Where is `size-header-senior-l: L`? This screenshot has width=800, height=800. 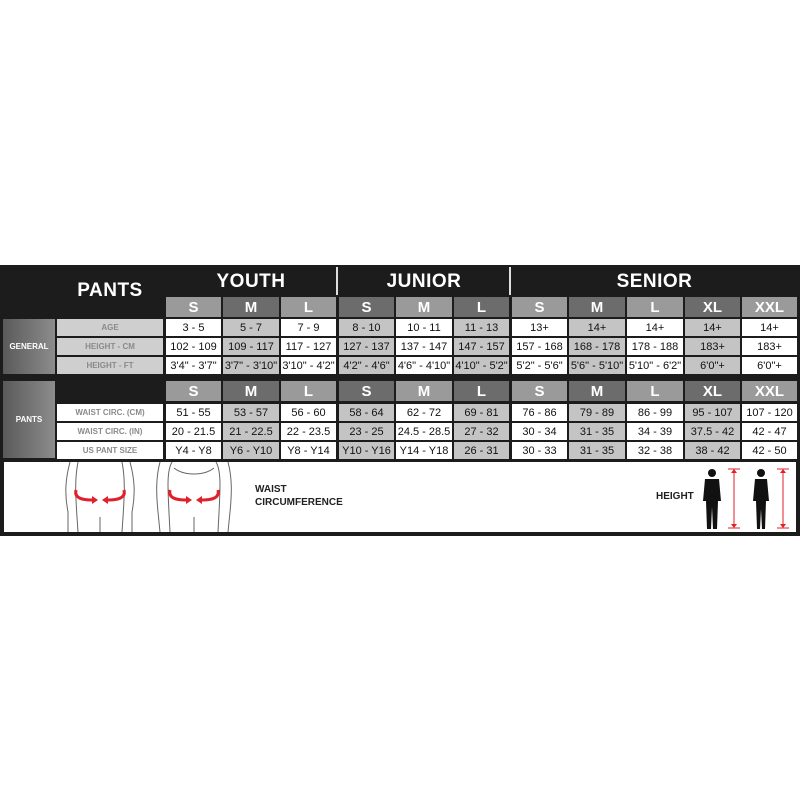
size-header-senior-l: L is located at coordinates (655, 307).